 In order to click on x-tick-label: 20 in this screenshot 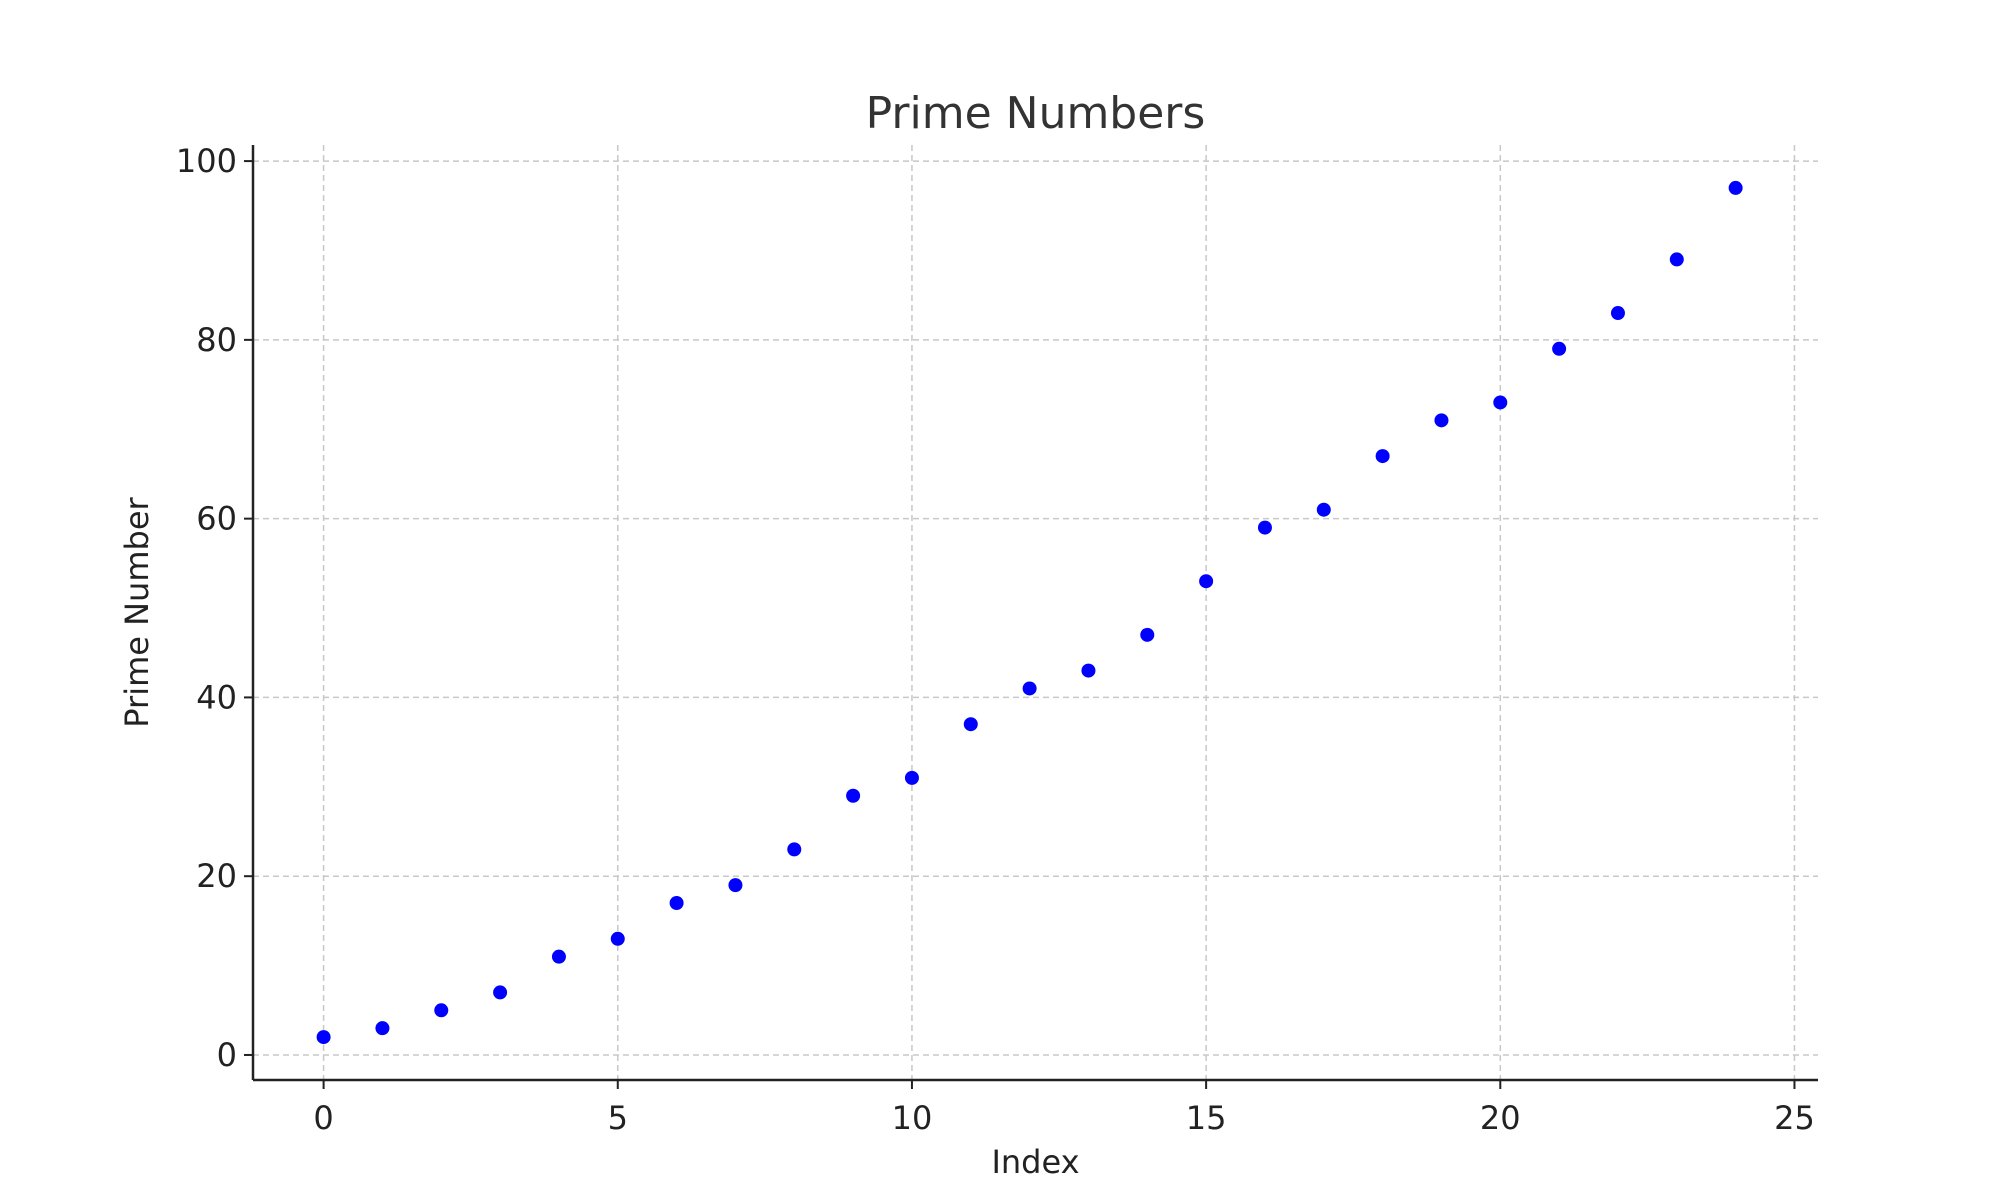, I will do `click(1500, 1118)`.